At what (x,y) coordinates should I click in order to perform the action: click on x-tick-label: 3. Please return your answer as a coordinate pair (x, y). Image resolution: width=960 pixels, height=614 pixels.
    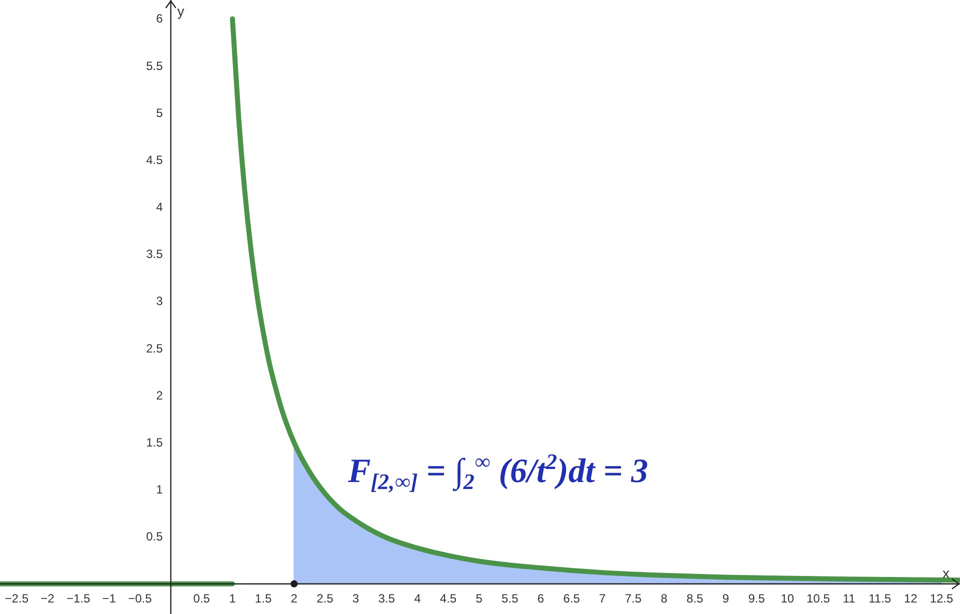
    Looking at the image, I should click on (356, 598).